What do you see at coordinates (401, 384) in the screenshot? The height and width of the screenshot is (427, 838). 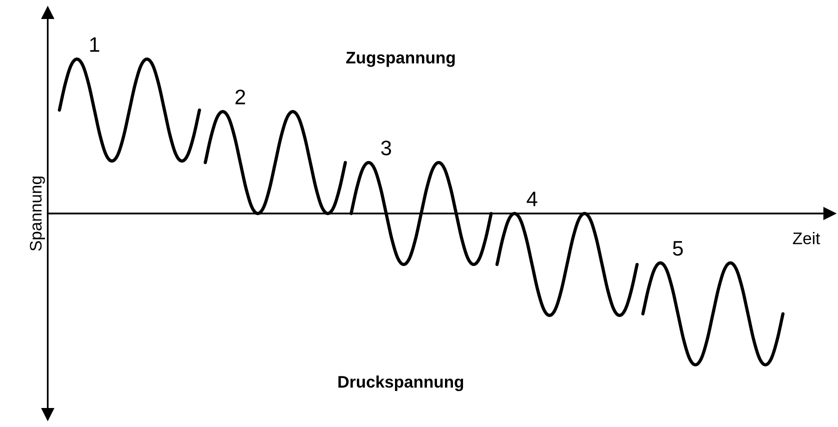 I see `text: Druckspannung` at bounding box center [401, 384].